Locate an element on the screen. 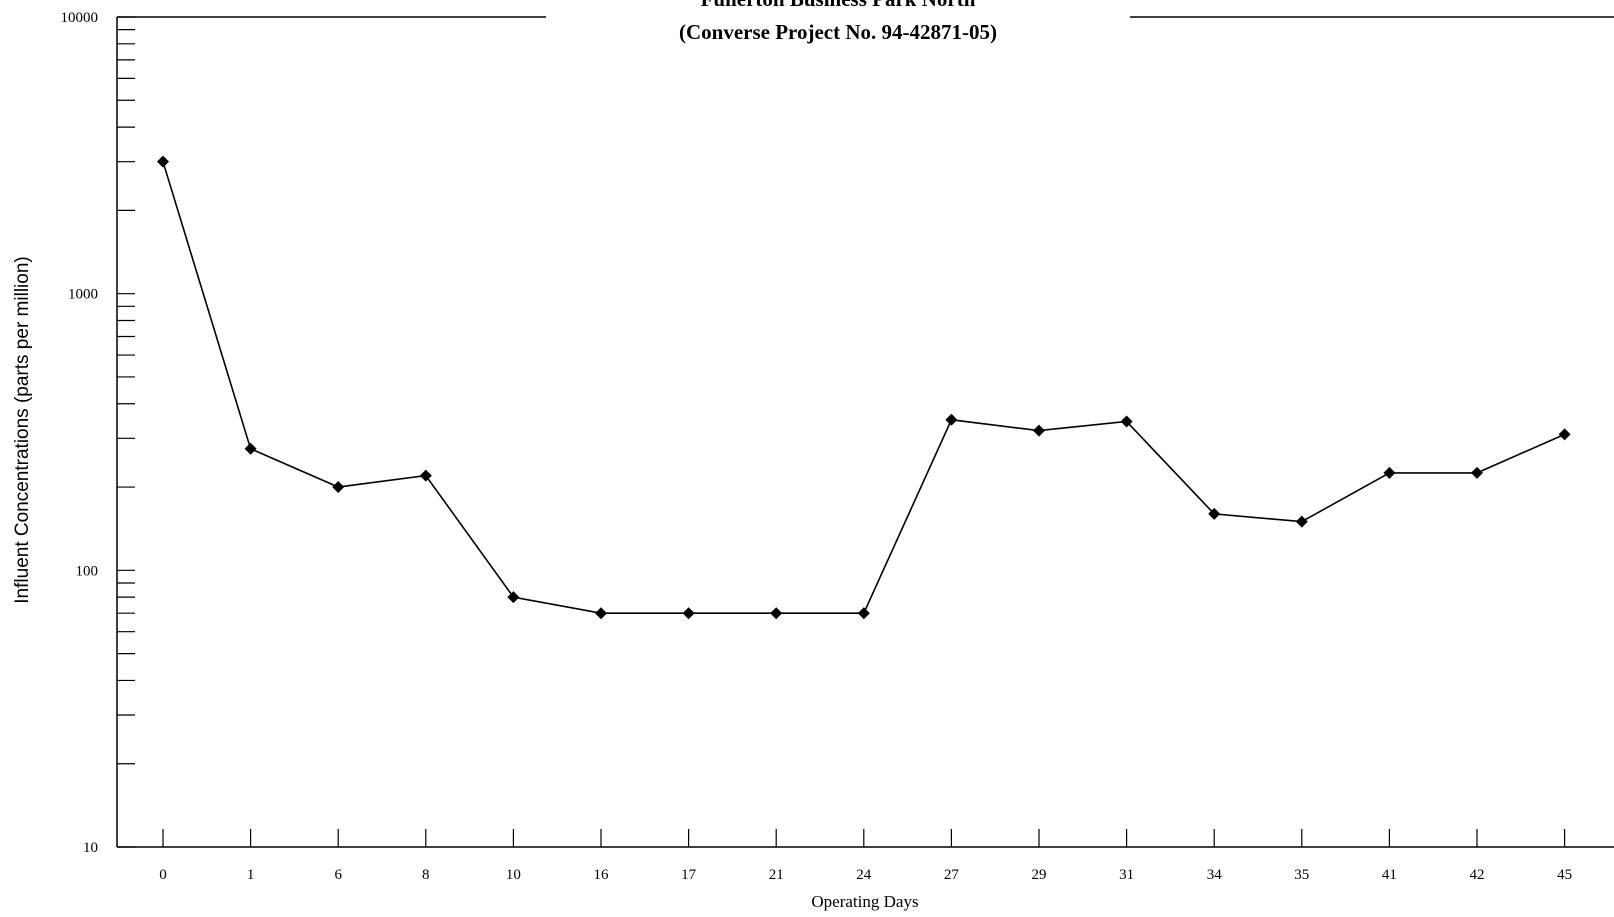 The height and width of the screenshot is (917, 1614). x-tick-label: 24 is located at coordinates (864, 875).